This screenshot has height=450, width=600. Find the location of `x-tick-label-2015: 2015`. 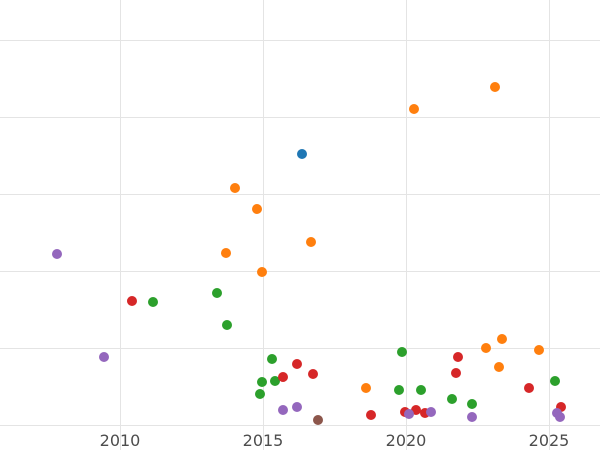

x-tick-label-2015: 2015 is located at coordinates (263, 440).